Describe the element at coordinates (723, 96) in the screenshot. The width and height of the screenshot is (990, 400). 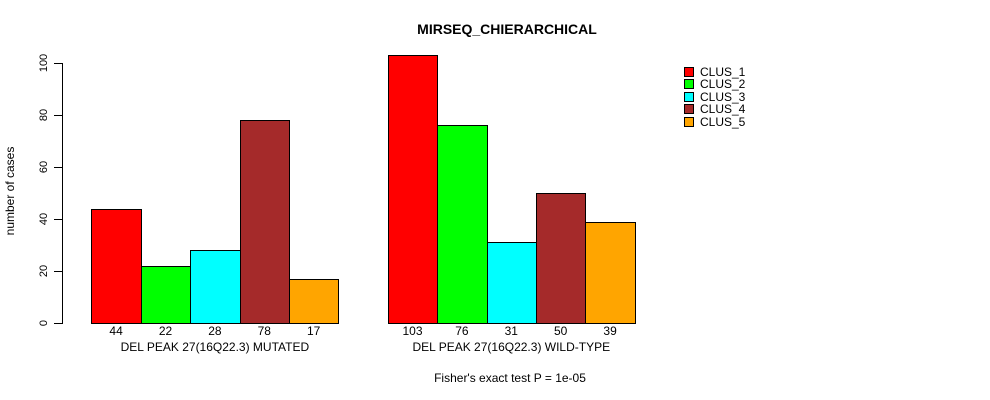
I see `legend-label: CLUS_3` at that location.